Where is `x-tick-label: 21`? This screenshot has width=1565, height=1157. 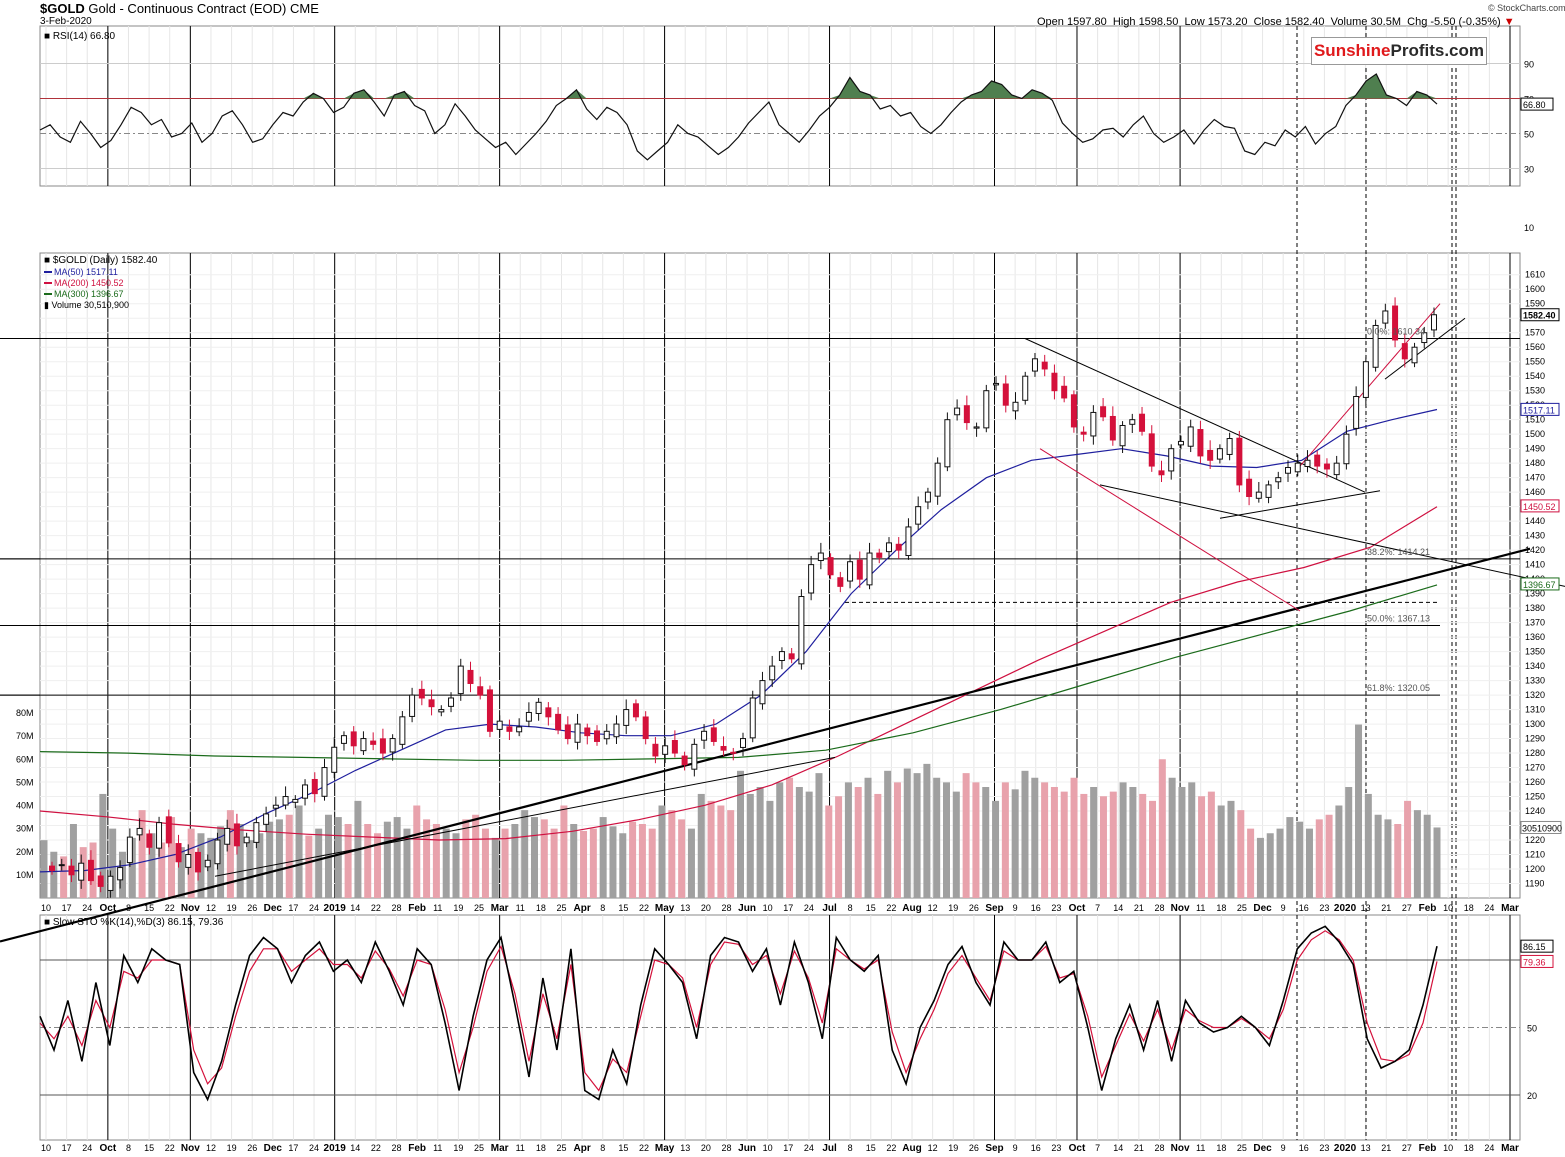
x-tick-label: 21 is located at coordinates (1139, 1148).